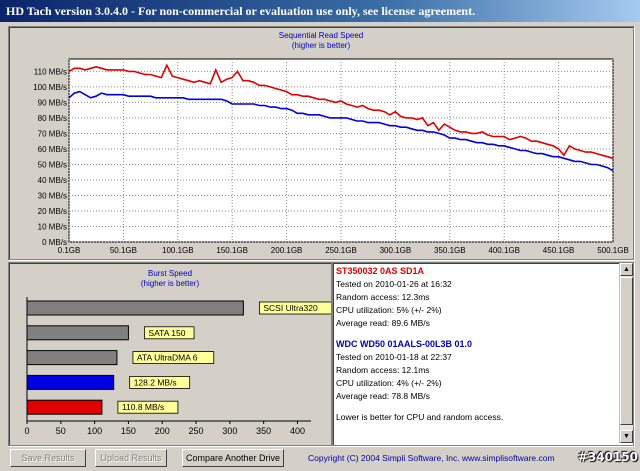 This screenshot has width=640, height=471. Describe the element at coordinates (290, 308) in the screenshot. I see `burst-bar-label: SCSI Ultra320` at that location.